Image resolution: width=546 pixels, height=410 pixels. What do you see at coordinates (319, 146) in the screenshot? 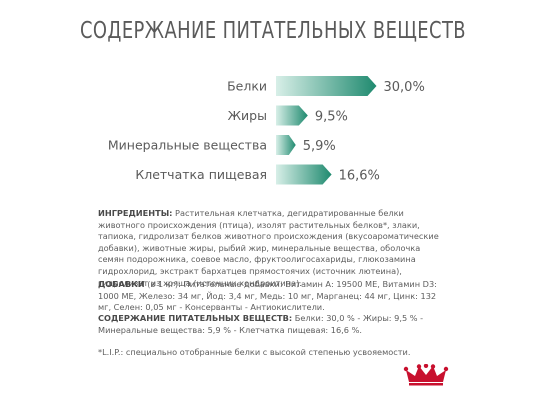
I see `value-label: 5,9%` at bounding box center [319, 146].